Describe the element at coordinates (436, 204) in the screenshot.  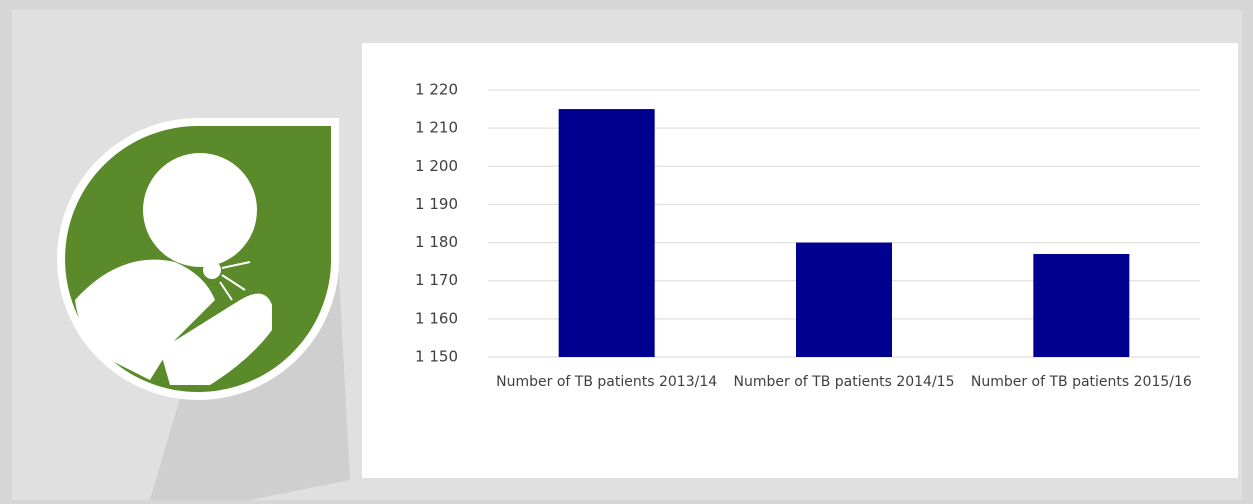
I see `y-tick-label: 1 190` at that location.